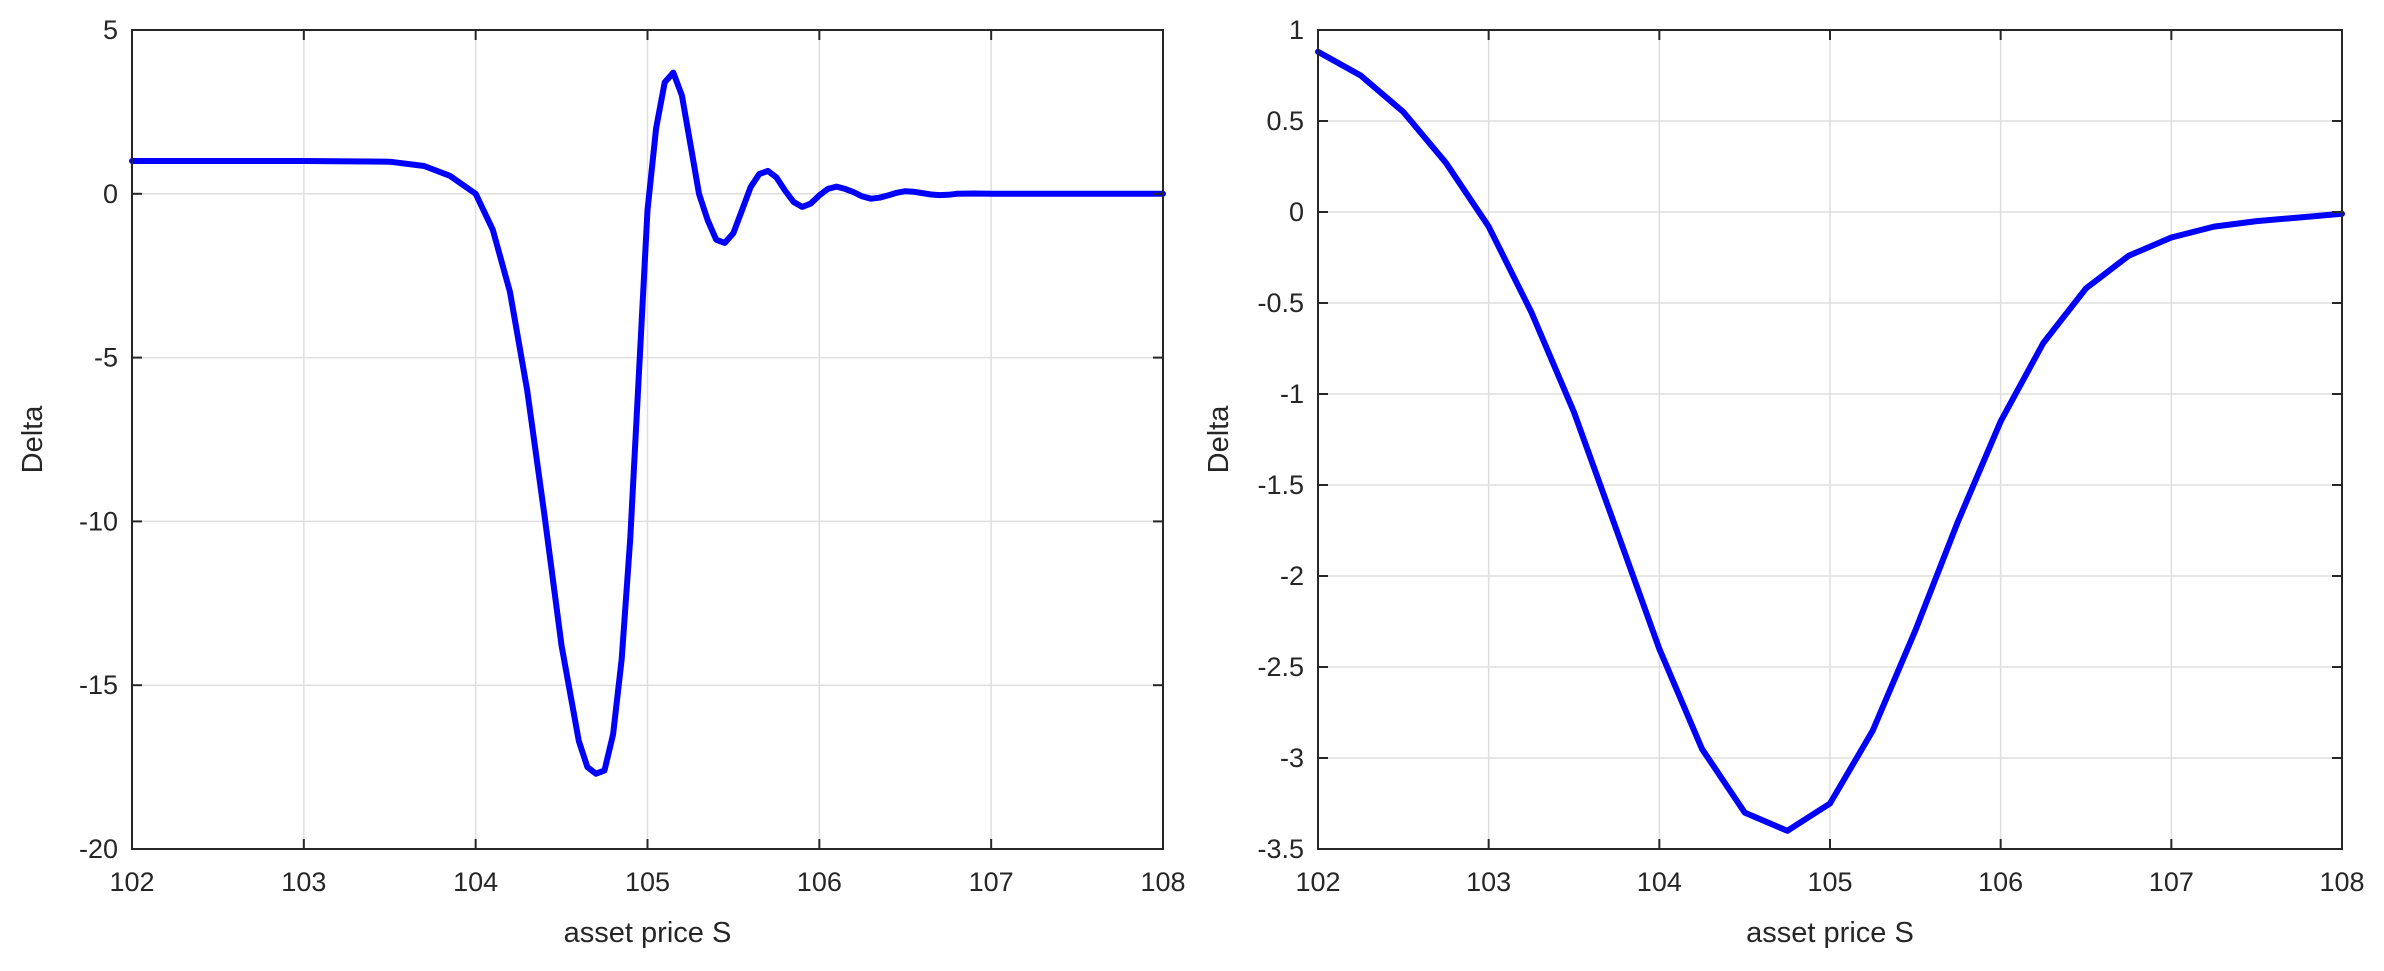  What do you see at coordinates (110, 30) in the screenshot?
I see `chart-0-ytick-label-5: 5` at bounding box center [110, 30].